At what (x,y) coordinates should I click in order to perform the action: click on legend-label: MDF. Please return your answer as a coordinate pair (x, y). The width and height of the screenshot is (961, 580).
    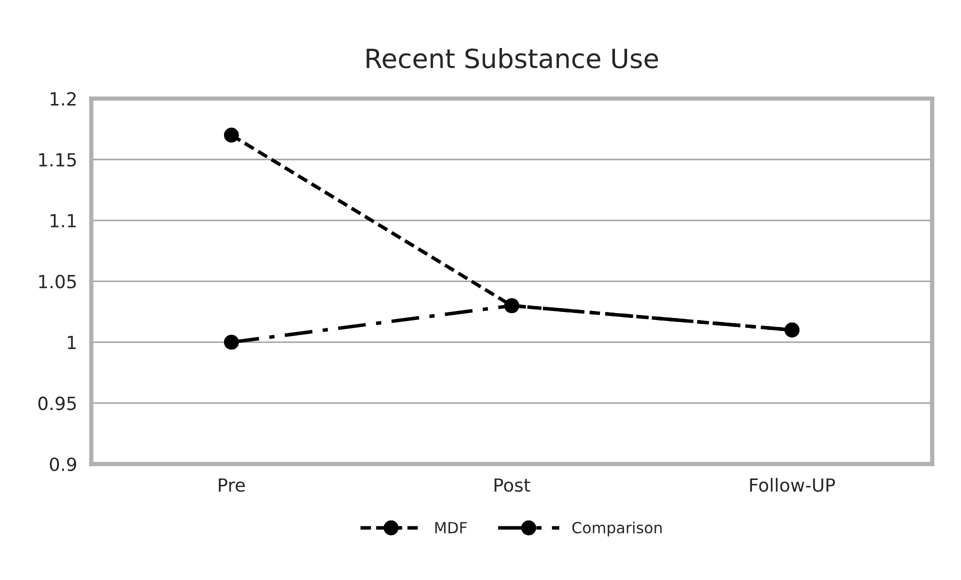
    Looking at the image, I should click on (451, 528).